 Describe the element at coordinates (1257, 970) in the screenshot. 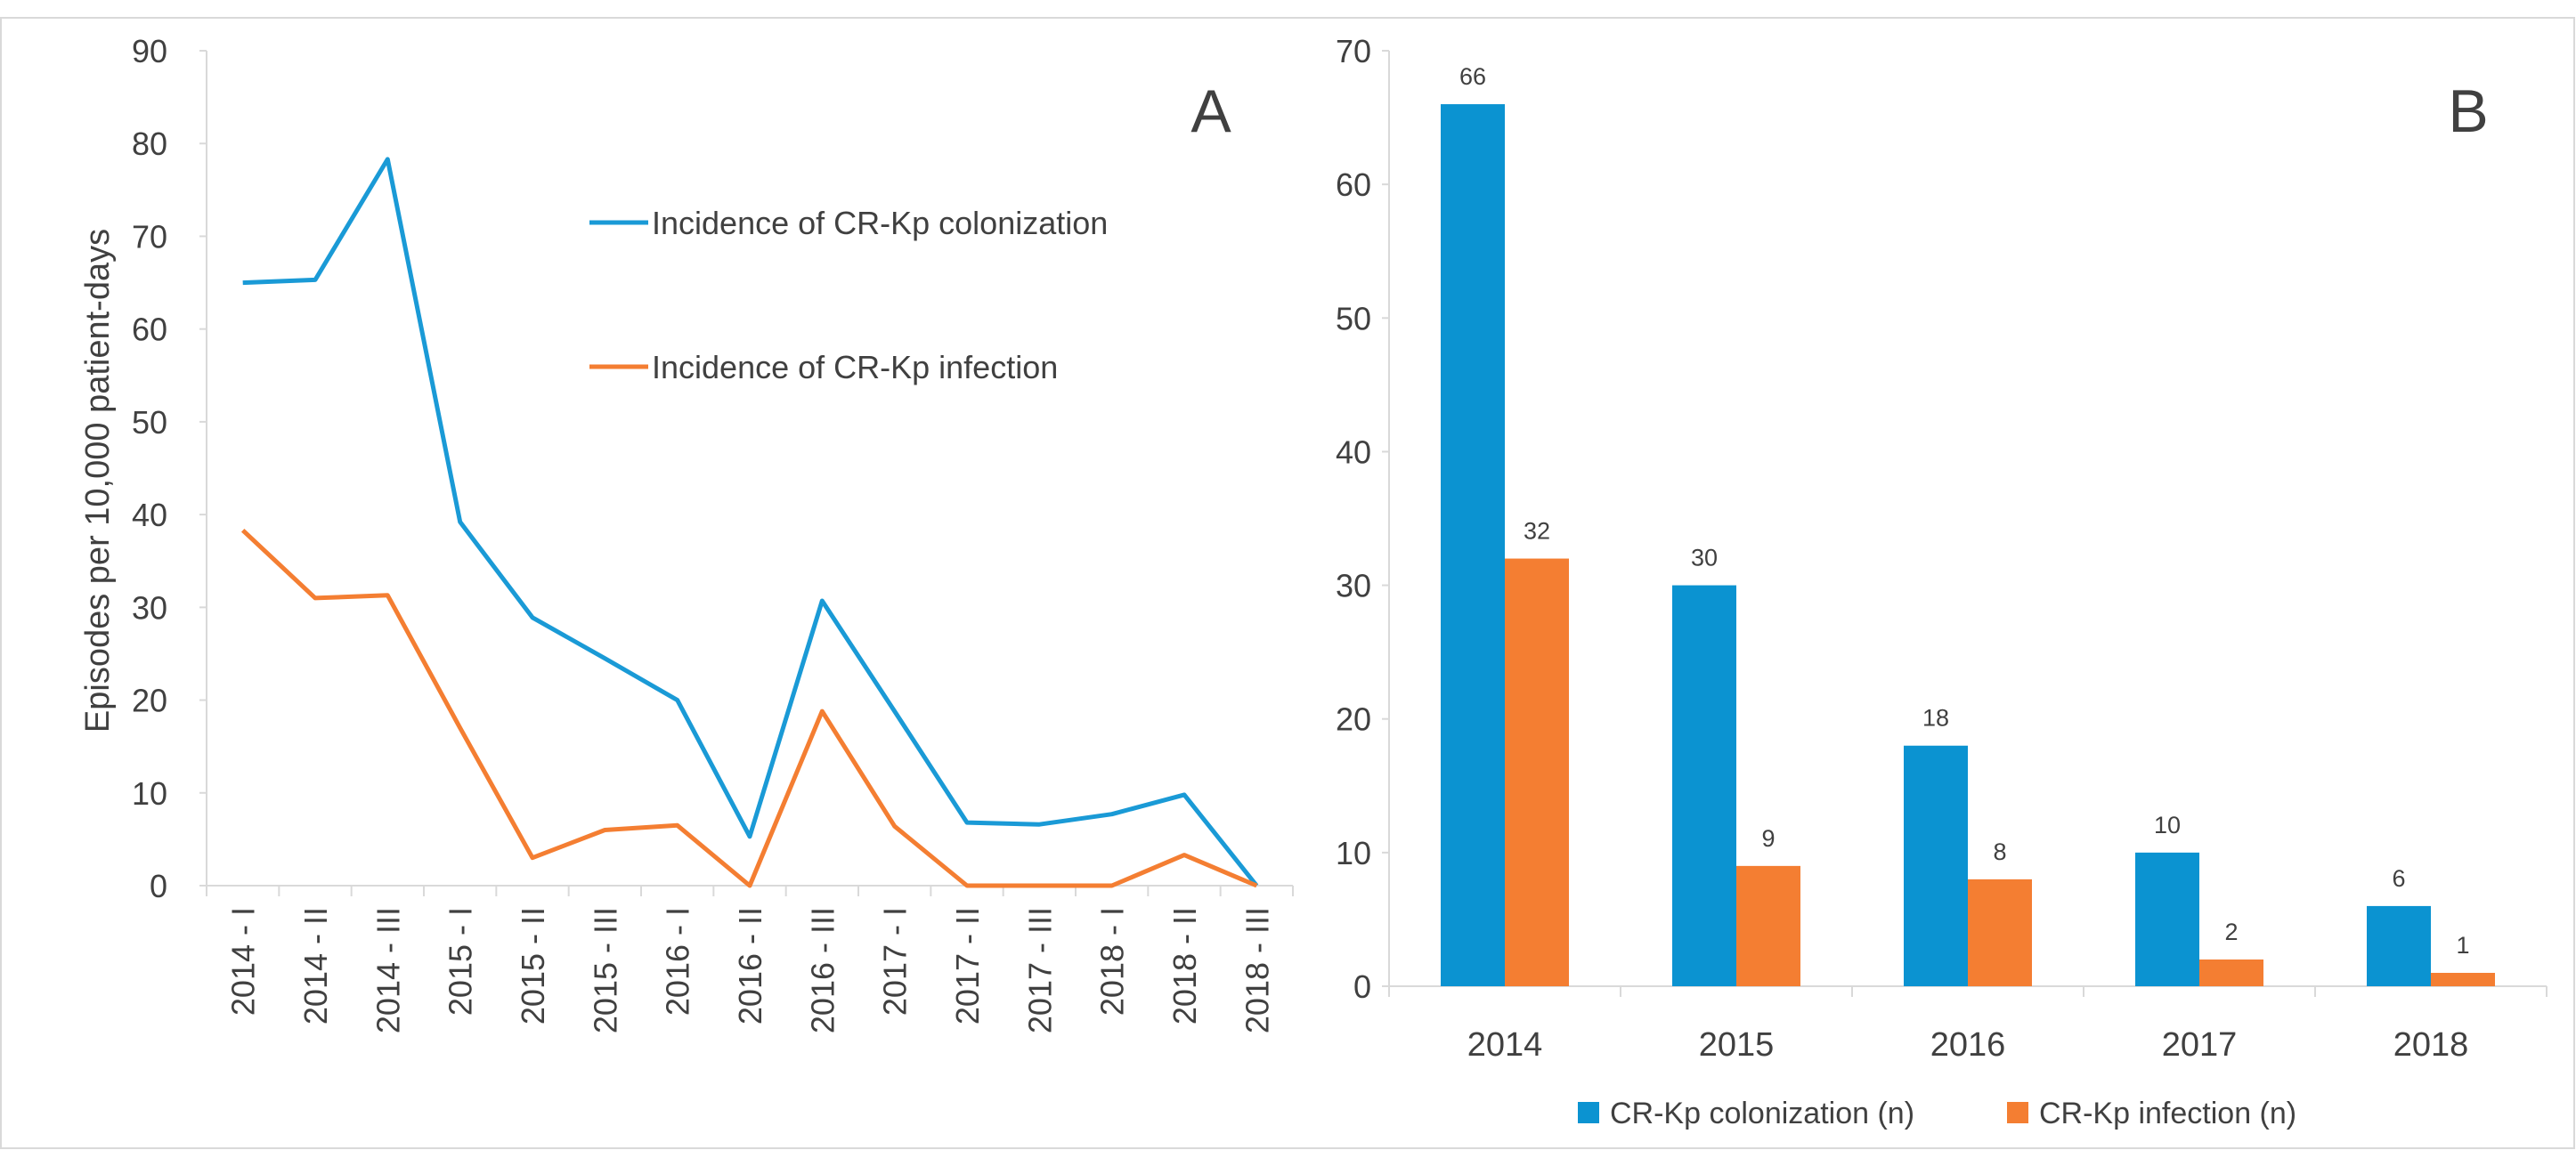

I see `chart-a-x-tick-label: 2018 - III` at that location.